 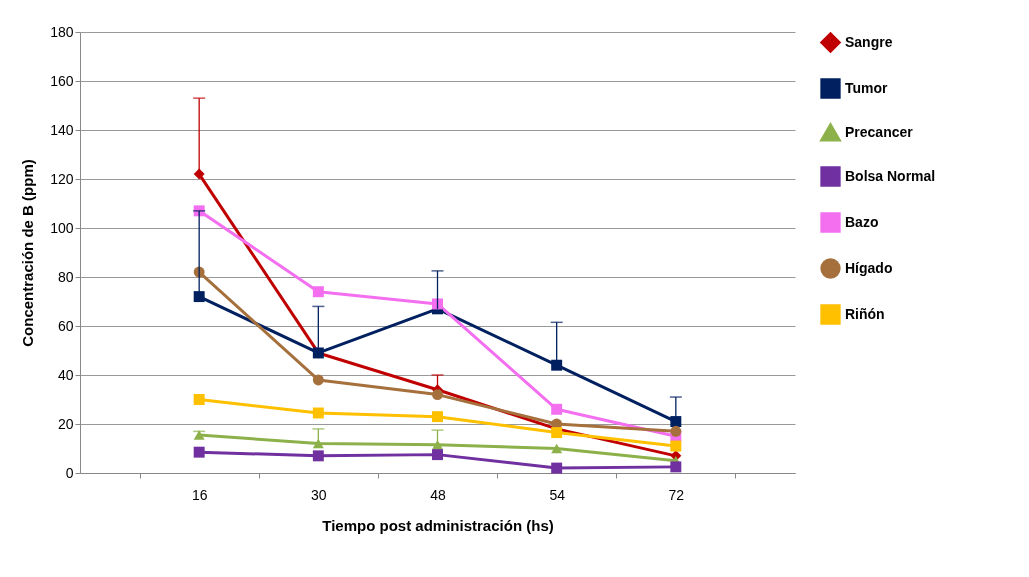 I want to click on x-tick-label: 54, so click(x=557, y=494).